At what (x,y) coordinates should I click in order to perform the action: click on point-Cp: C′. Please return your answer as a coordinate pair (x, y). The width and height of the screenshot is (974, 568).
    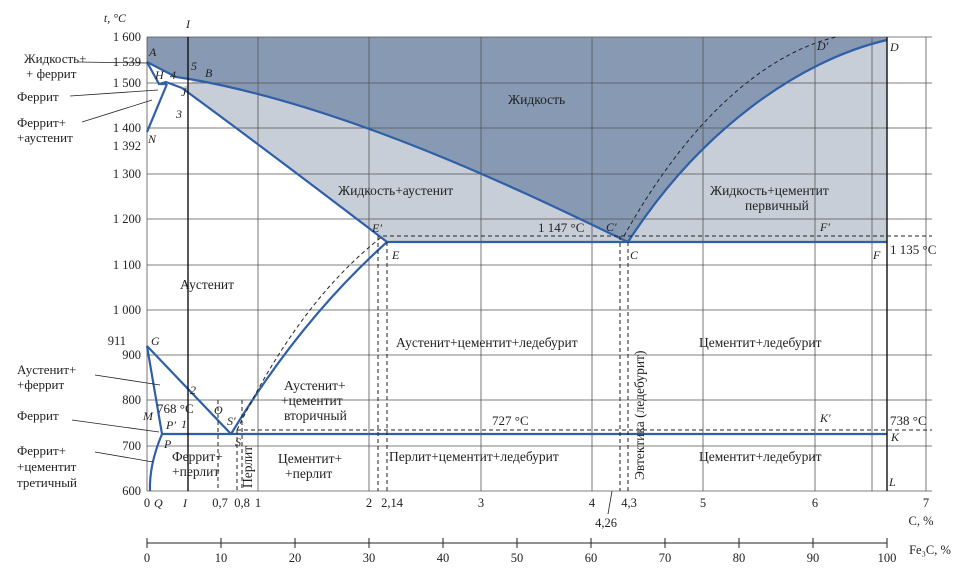
    Looking at the image, I should click on (611, 227).